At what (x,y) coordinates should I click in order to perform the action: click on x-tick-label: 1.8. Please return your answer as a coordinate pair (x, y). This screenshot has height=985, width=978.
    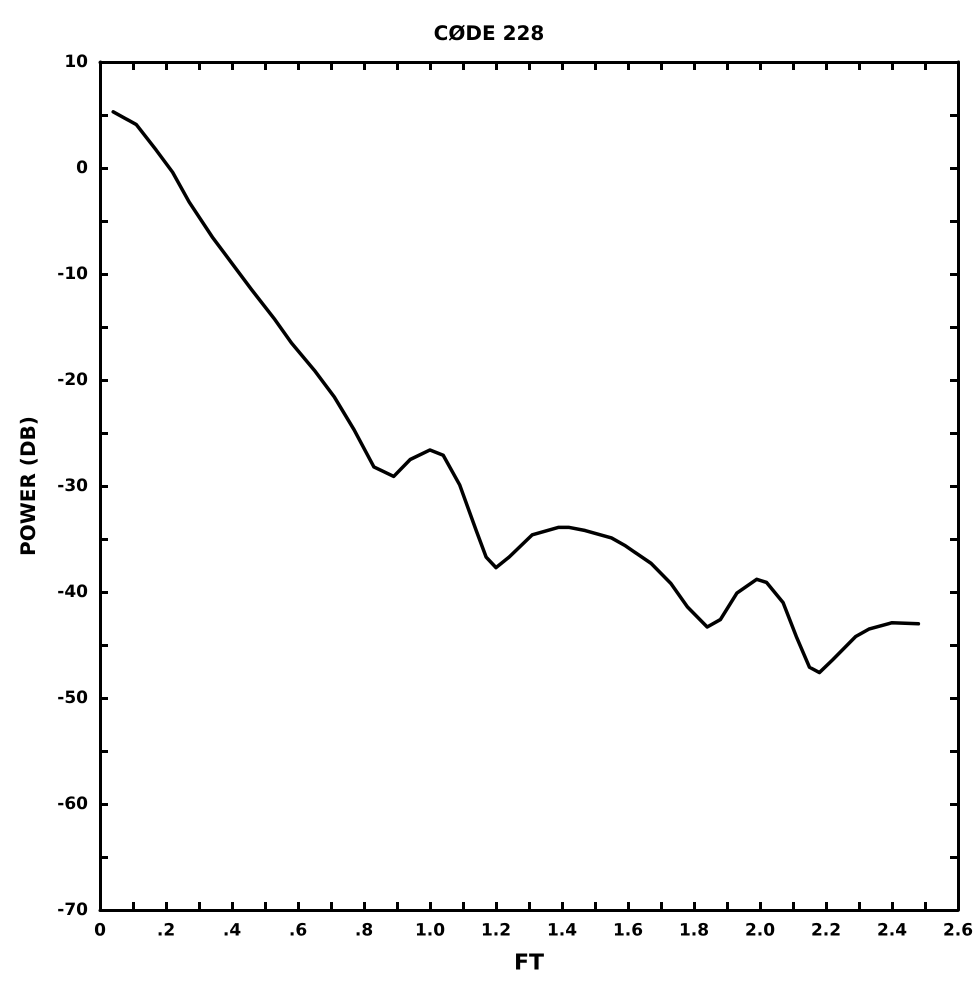
    Looking at the image, I should click on (694, 930).